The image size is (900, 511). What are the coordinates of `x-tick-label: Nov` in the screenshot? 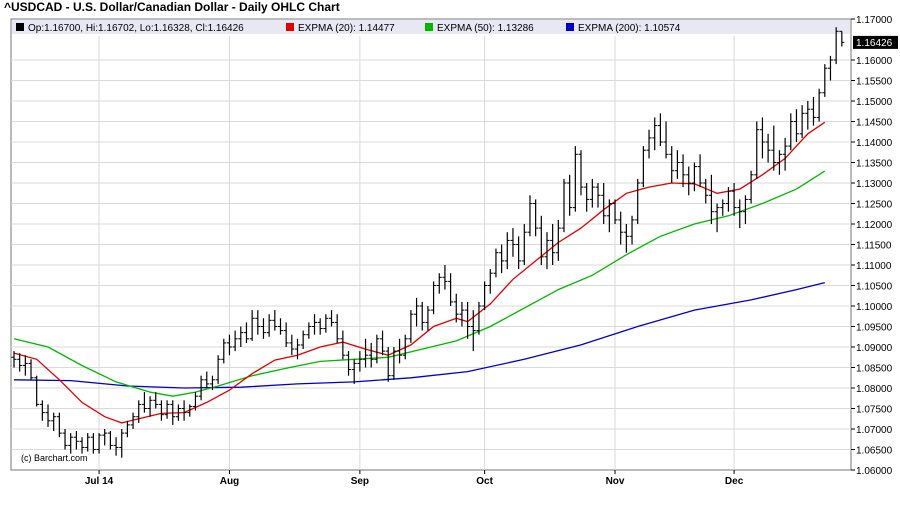 It's located at (615, 481).